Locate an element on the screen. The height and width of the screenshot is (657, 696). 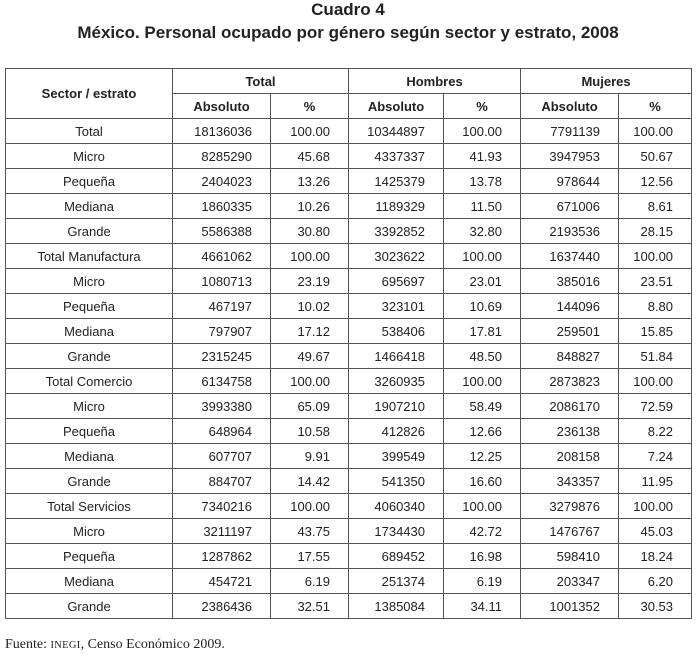
cell: 541350 is located at coordinates (396, 481).